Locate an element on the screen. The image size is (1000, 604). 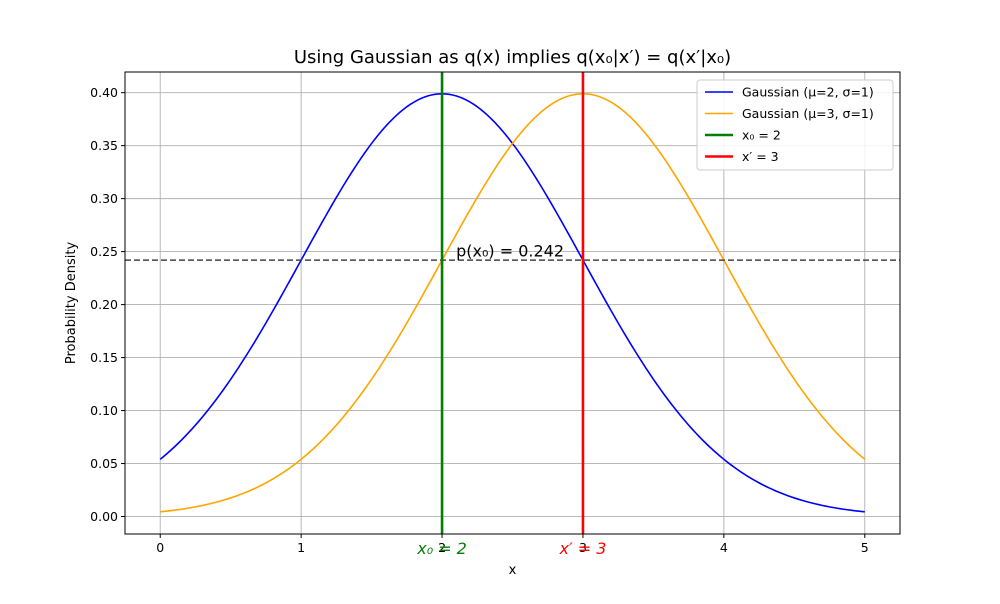
y-tick-label: 0.35 is located at coordinates (104, 145).